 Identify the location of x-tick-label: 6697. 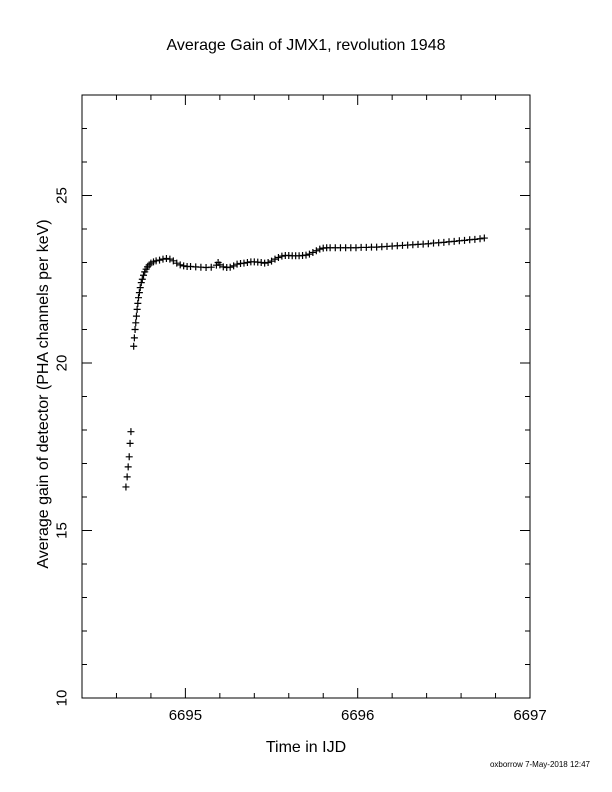
(529, 715).